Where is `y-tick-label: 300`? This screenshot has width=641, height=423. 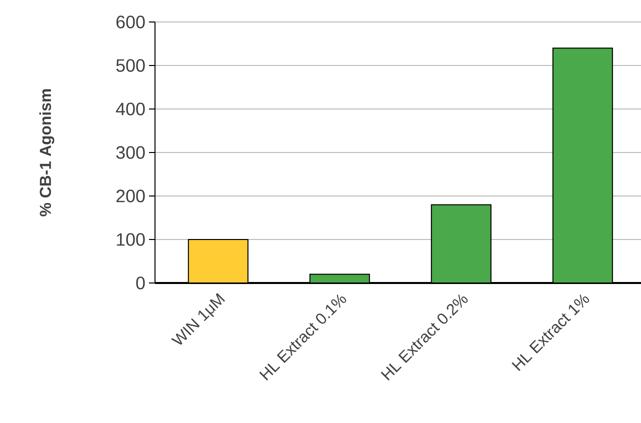
y-tick-label: 300 is located at coordinates (130, 152).